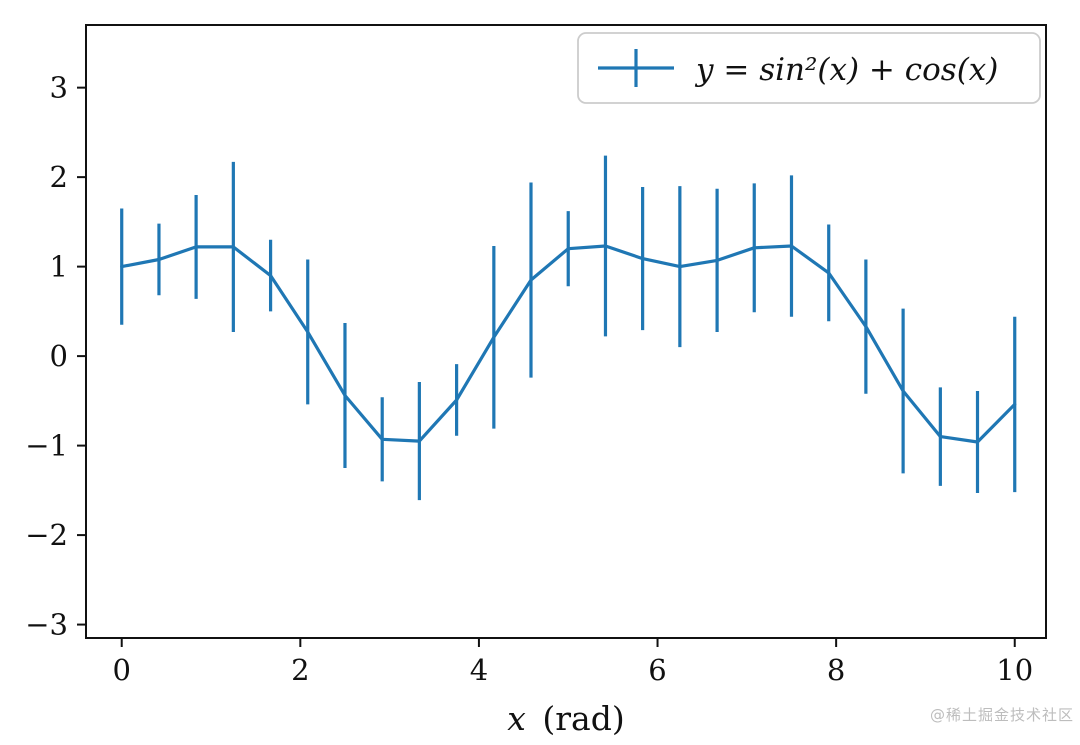 The image size is (1080, 745). I want to click on x-tick-label: 8, so click(836, 670).